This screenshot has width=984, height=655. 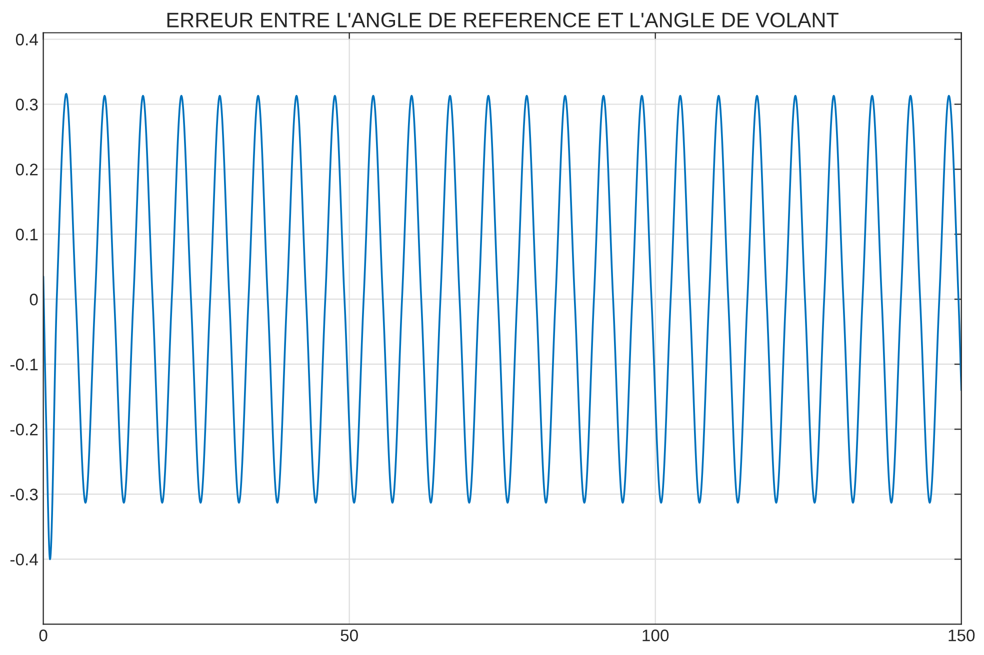 I want to click on x-tick-label: 0, so click(x=43, y=636).